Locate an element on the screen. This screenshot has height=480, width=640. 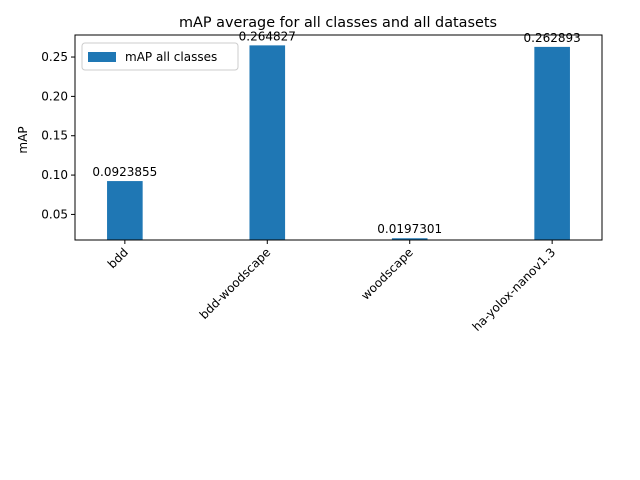
legend-box is located at coordinates (160, 56).